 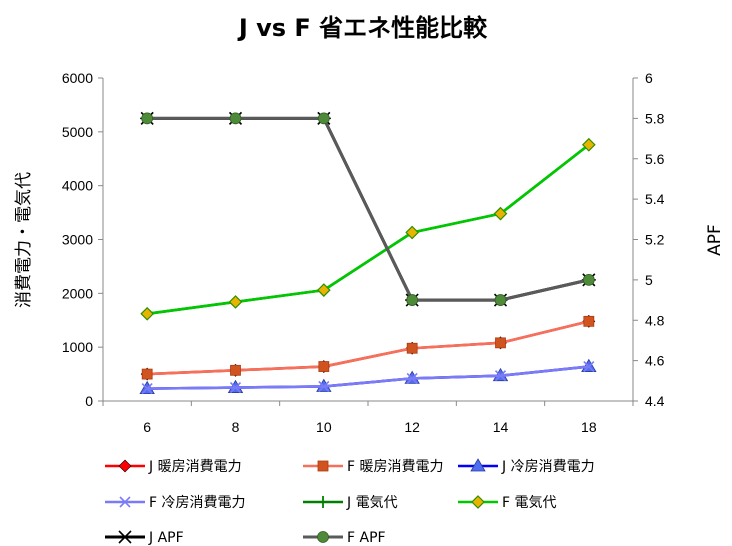 I want to click on y-tick-label: 6000, so click(x=77, y=78).